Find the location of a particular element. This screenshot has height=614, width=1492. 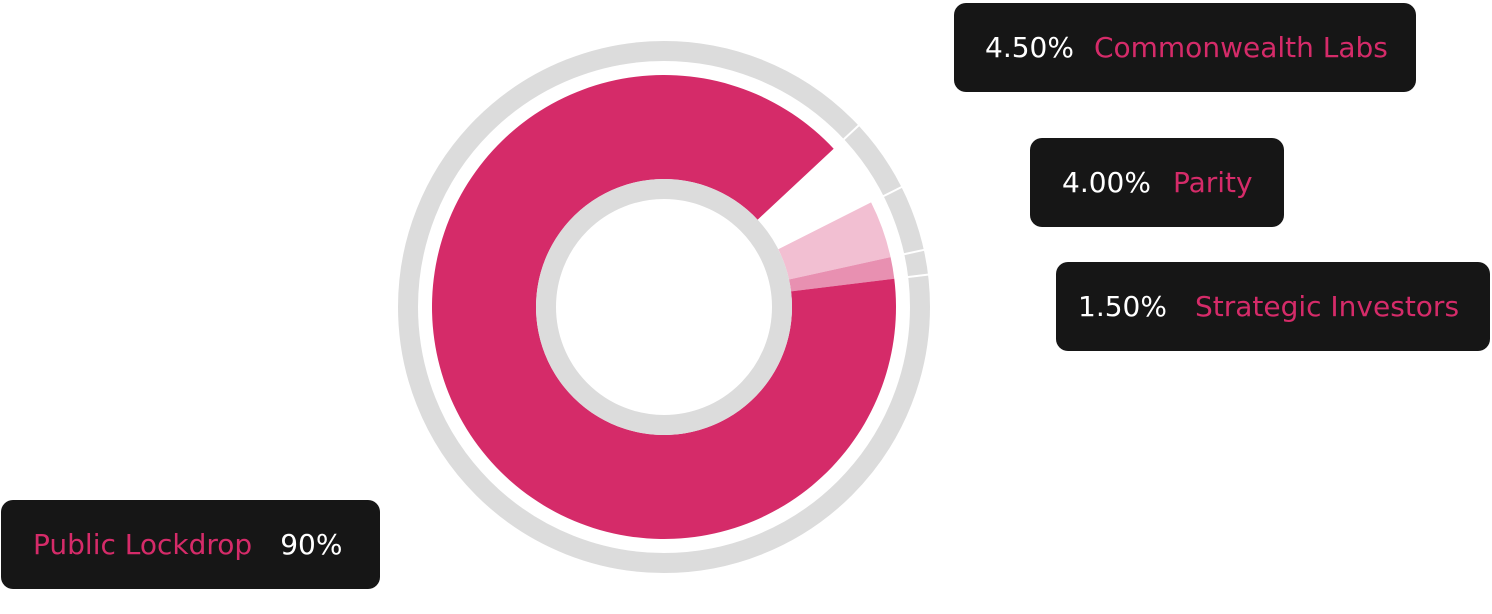

slice-parity is located at coordinates (834, 241).